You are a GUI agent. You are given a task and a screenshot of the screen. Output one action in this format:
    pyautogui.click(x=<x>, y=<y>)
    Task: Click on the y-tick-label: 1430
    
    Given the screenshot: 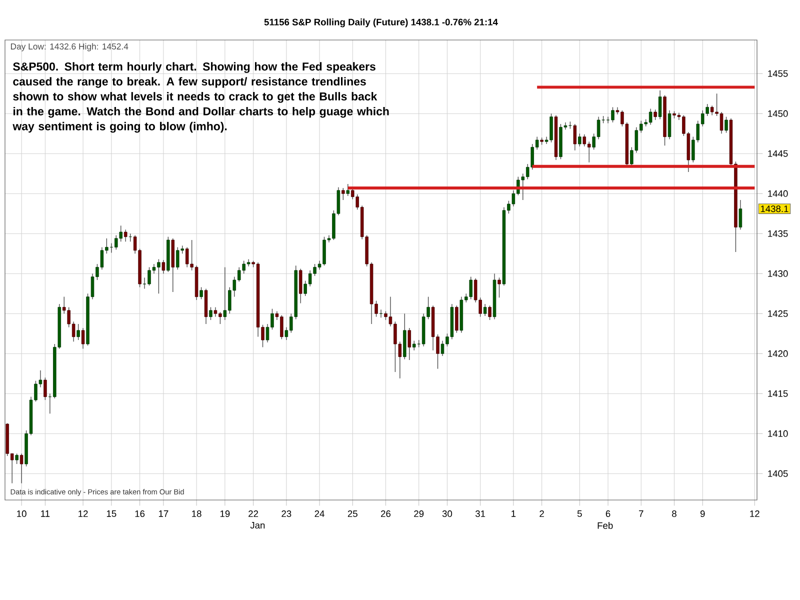 What is the action you would take?
    pyautogui.click(x=778, y=273)
    